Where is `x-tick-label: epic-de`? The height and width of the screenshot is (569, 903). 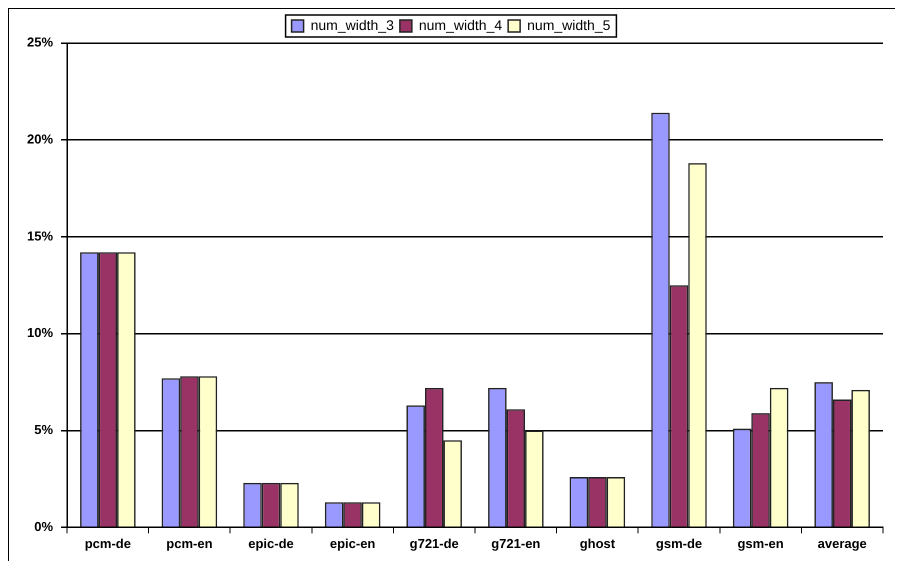 x-tick-label: epic-de is located at coordinates (271, 543).